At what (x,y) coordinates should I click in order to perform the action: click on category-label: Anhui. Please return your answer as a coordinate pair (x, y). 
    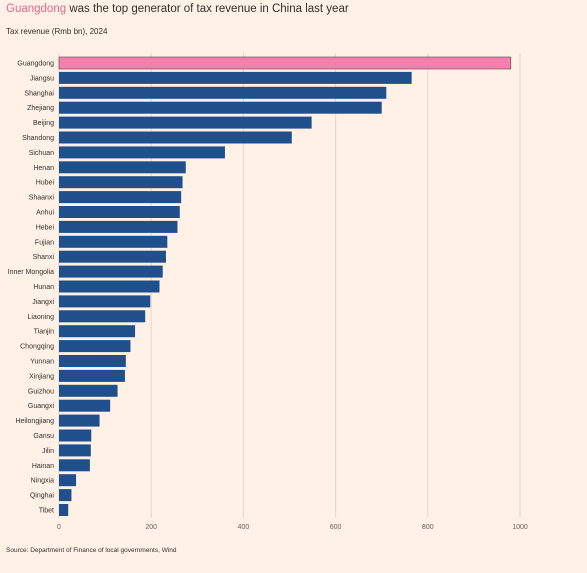
    Looking at the image, I should click on (45, 213).